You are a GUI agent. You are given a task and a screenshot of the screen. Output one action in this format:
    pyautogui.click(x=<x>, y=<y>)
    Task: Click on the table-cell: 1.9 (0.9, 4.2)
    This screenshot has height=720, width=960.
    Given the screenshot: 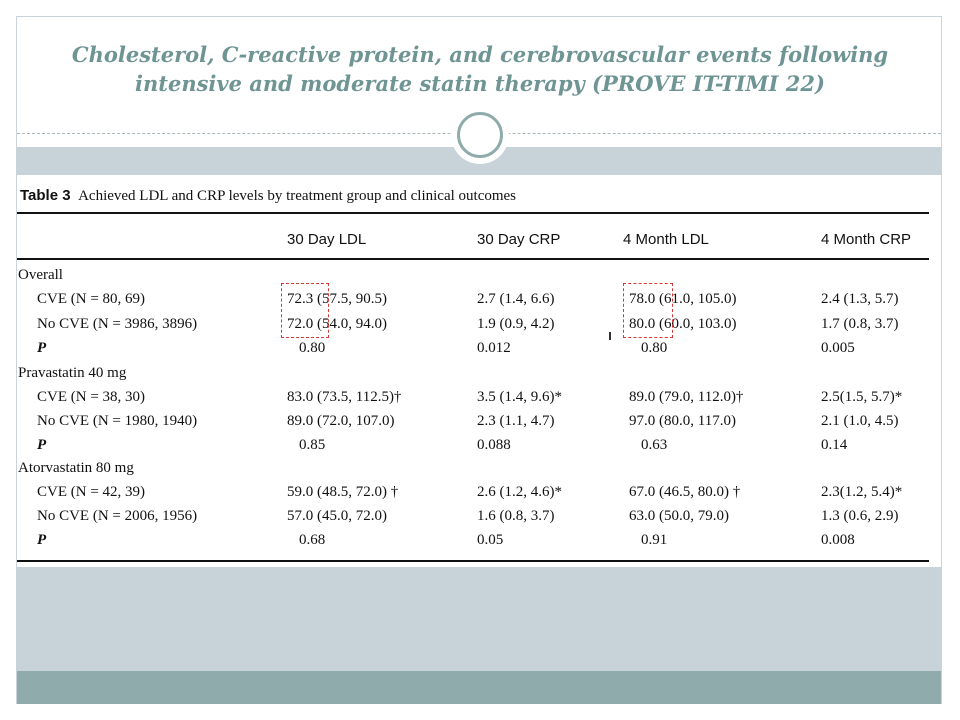 What is the action you would take?
    pyautogui.click(x=516, y=324)
    